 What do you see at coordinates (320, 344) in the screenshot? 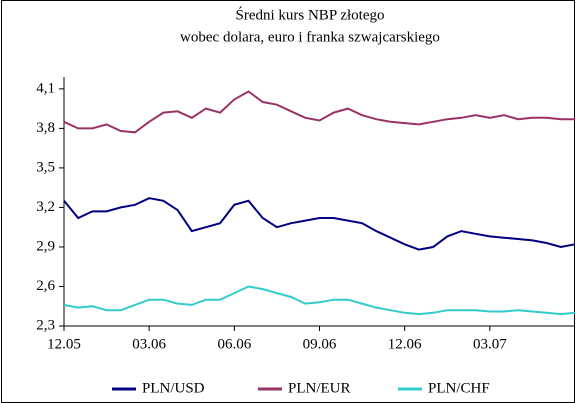
I see `x-tick-label: 09.06` at bounding box center [320, 344].